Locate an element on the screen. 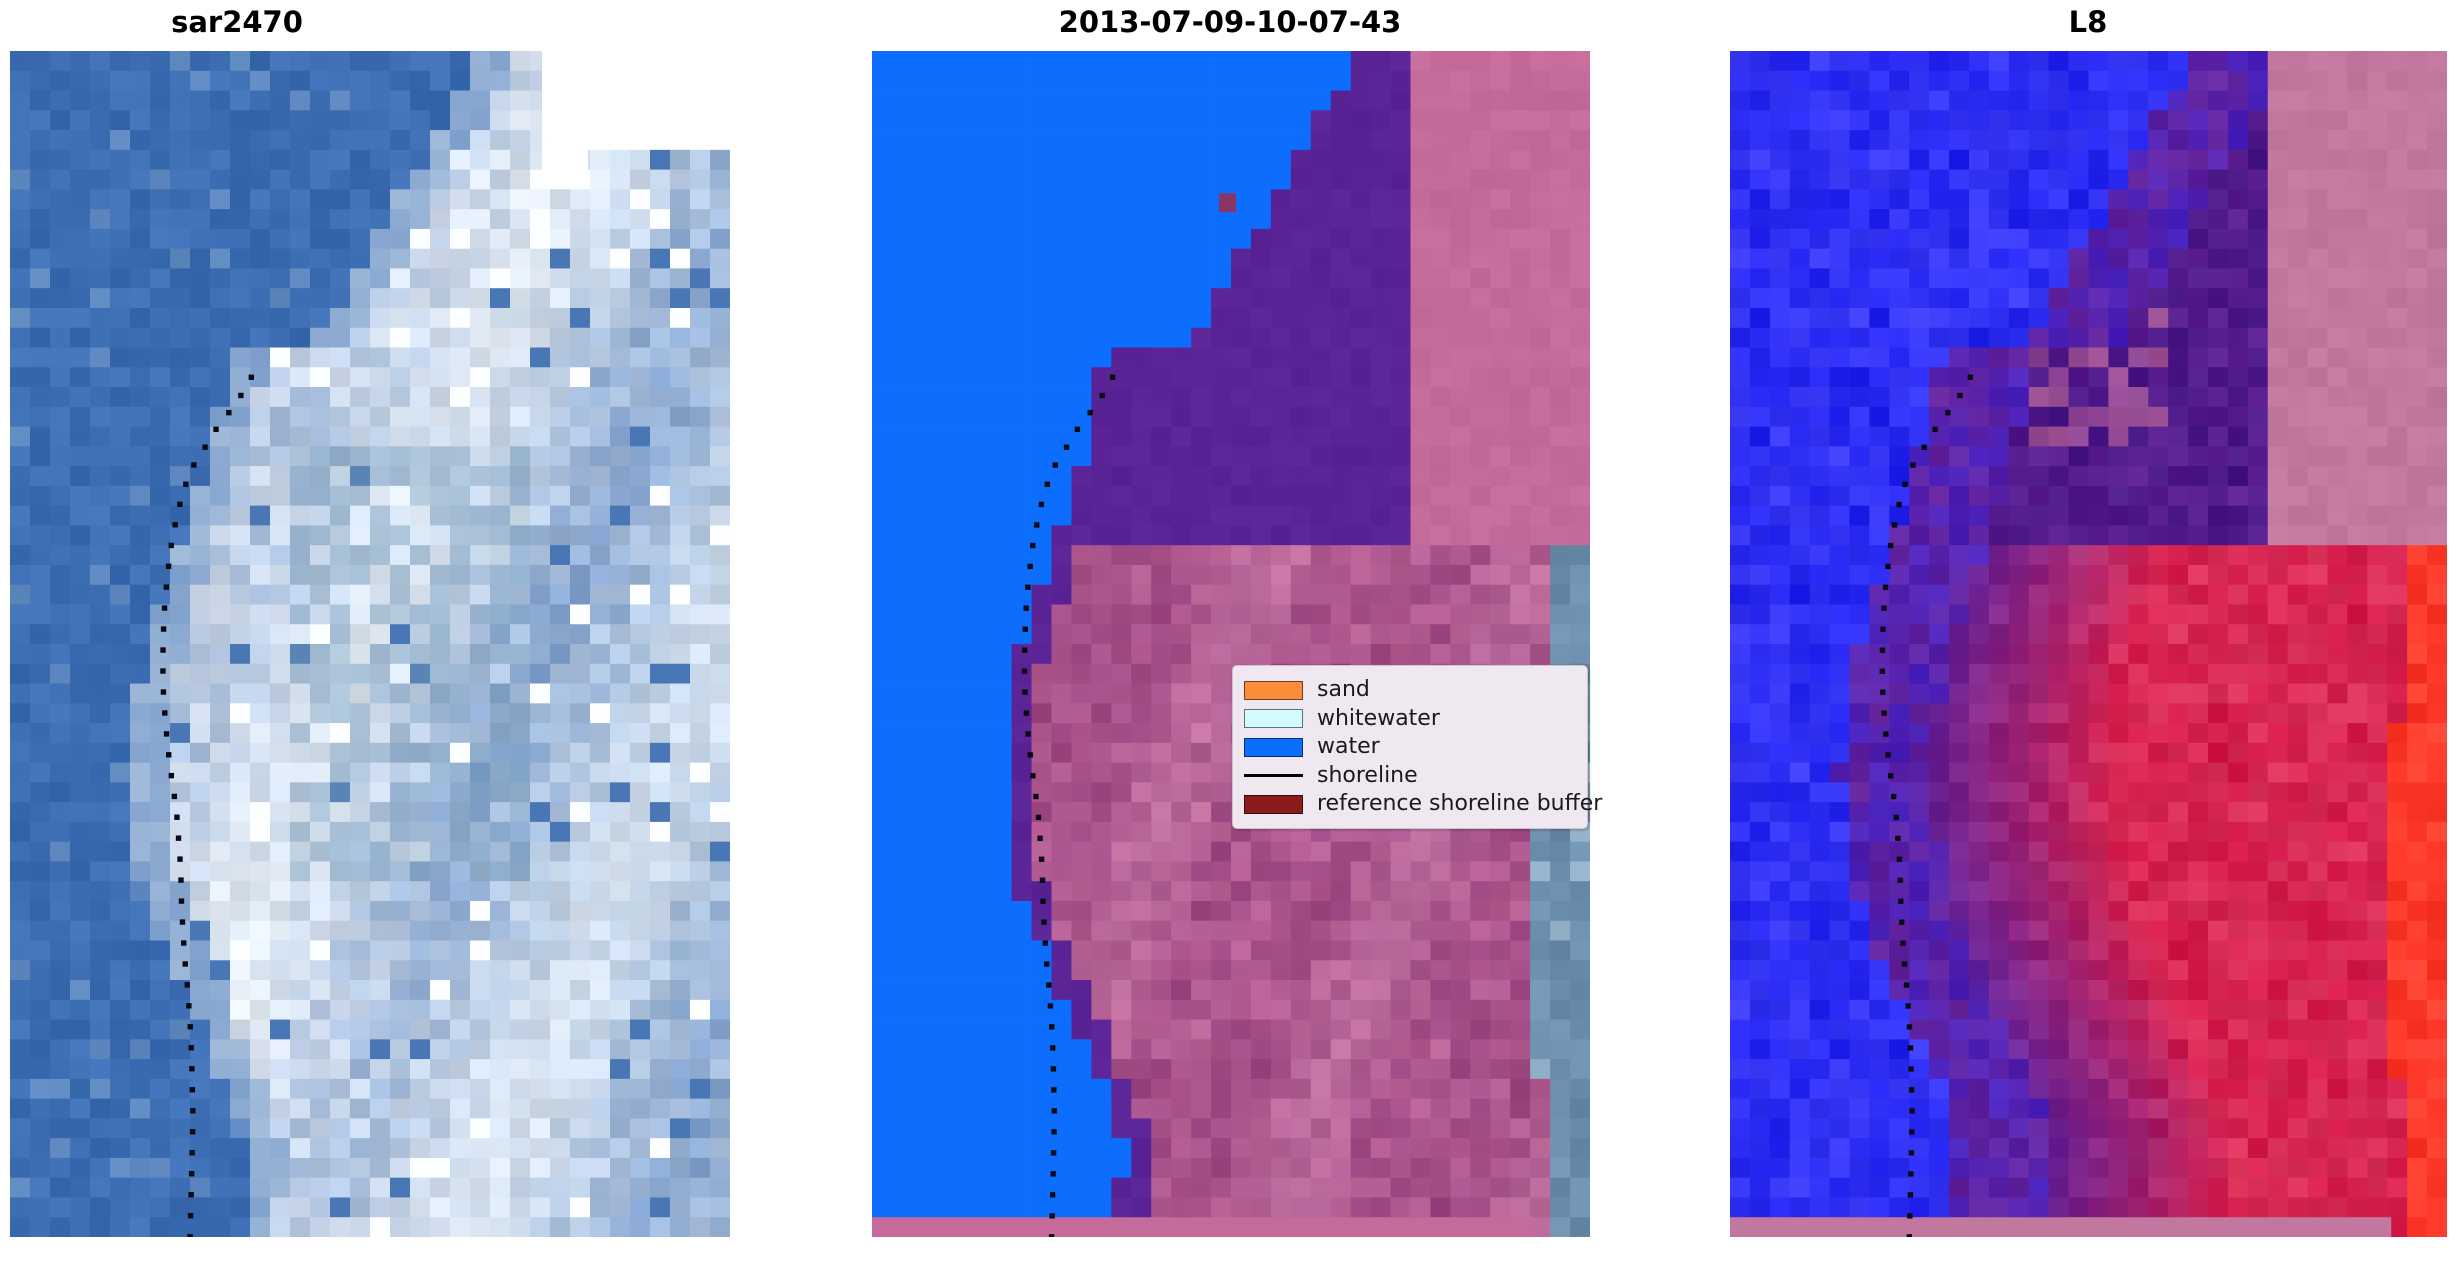  legend-item-whitewater: whitewater is located at coordinates (1409, 719).